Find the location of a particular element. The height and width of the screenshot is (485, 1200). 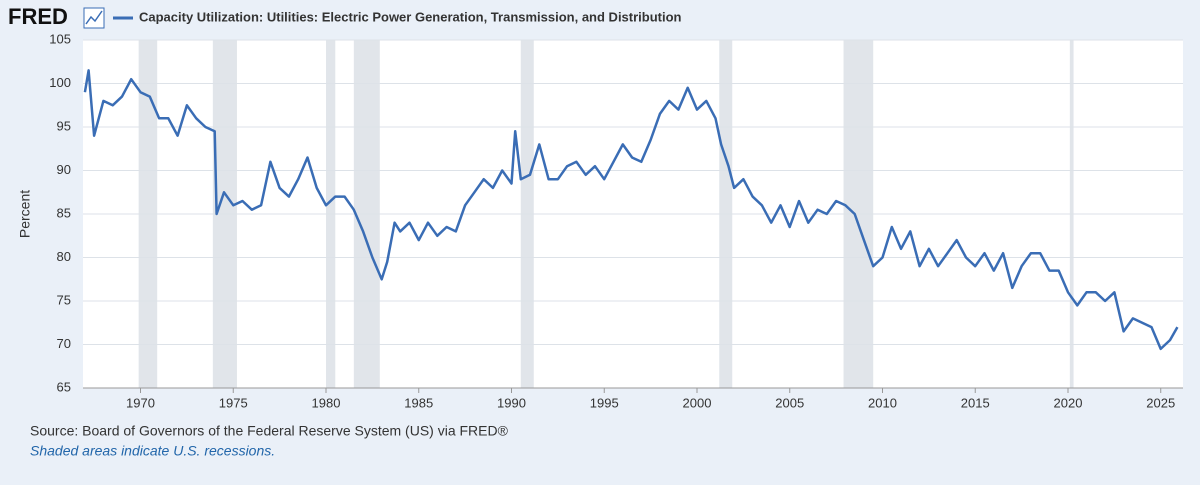

logo: FRED is located at coordinates (38, 16).